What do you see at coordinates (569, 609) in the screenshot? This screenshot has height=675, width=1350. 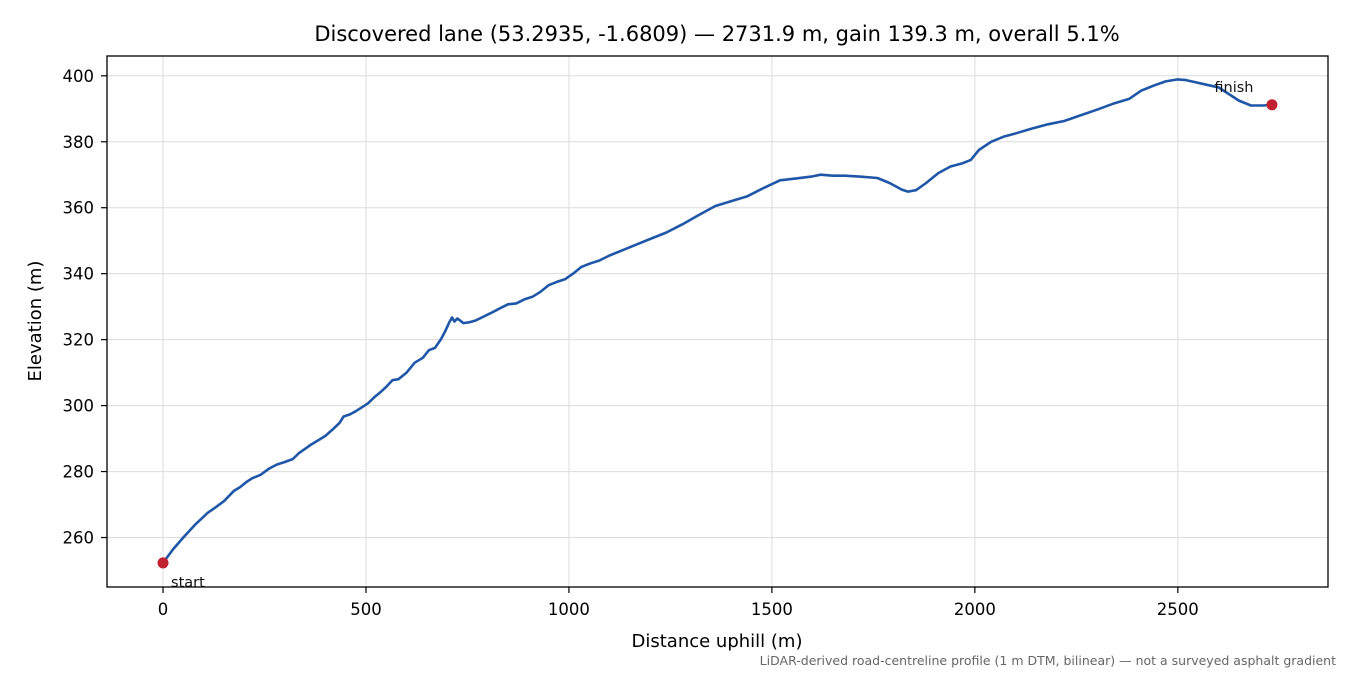 I see `x-tick-label: 1000` at bounding box center [569, 609].